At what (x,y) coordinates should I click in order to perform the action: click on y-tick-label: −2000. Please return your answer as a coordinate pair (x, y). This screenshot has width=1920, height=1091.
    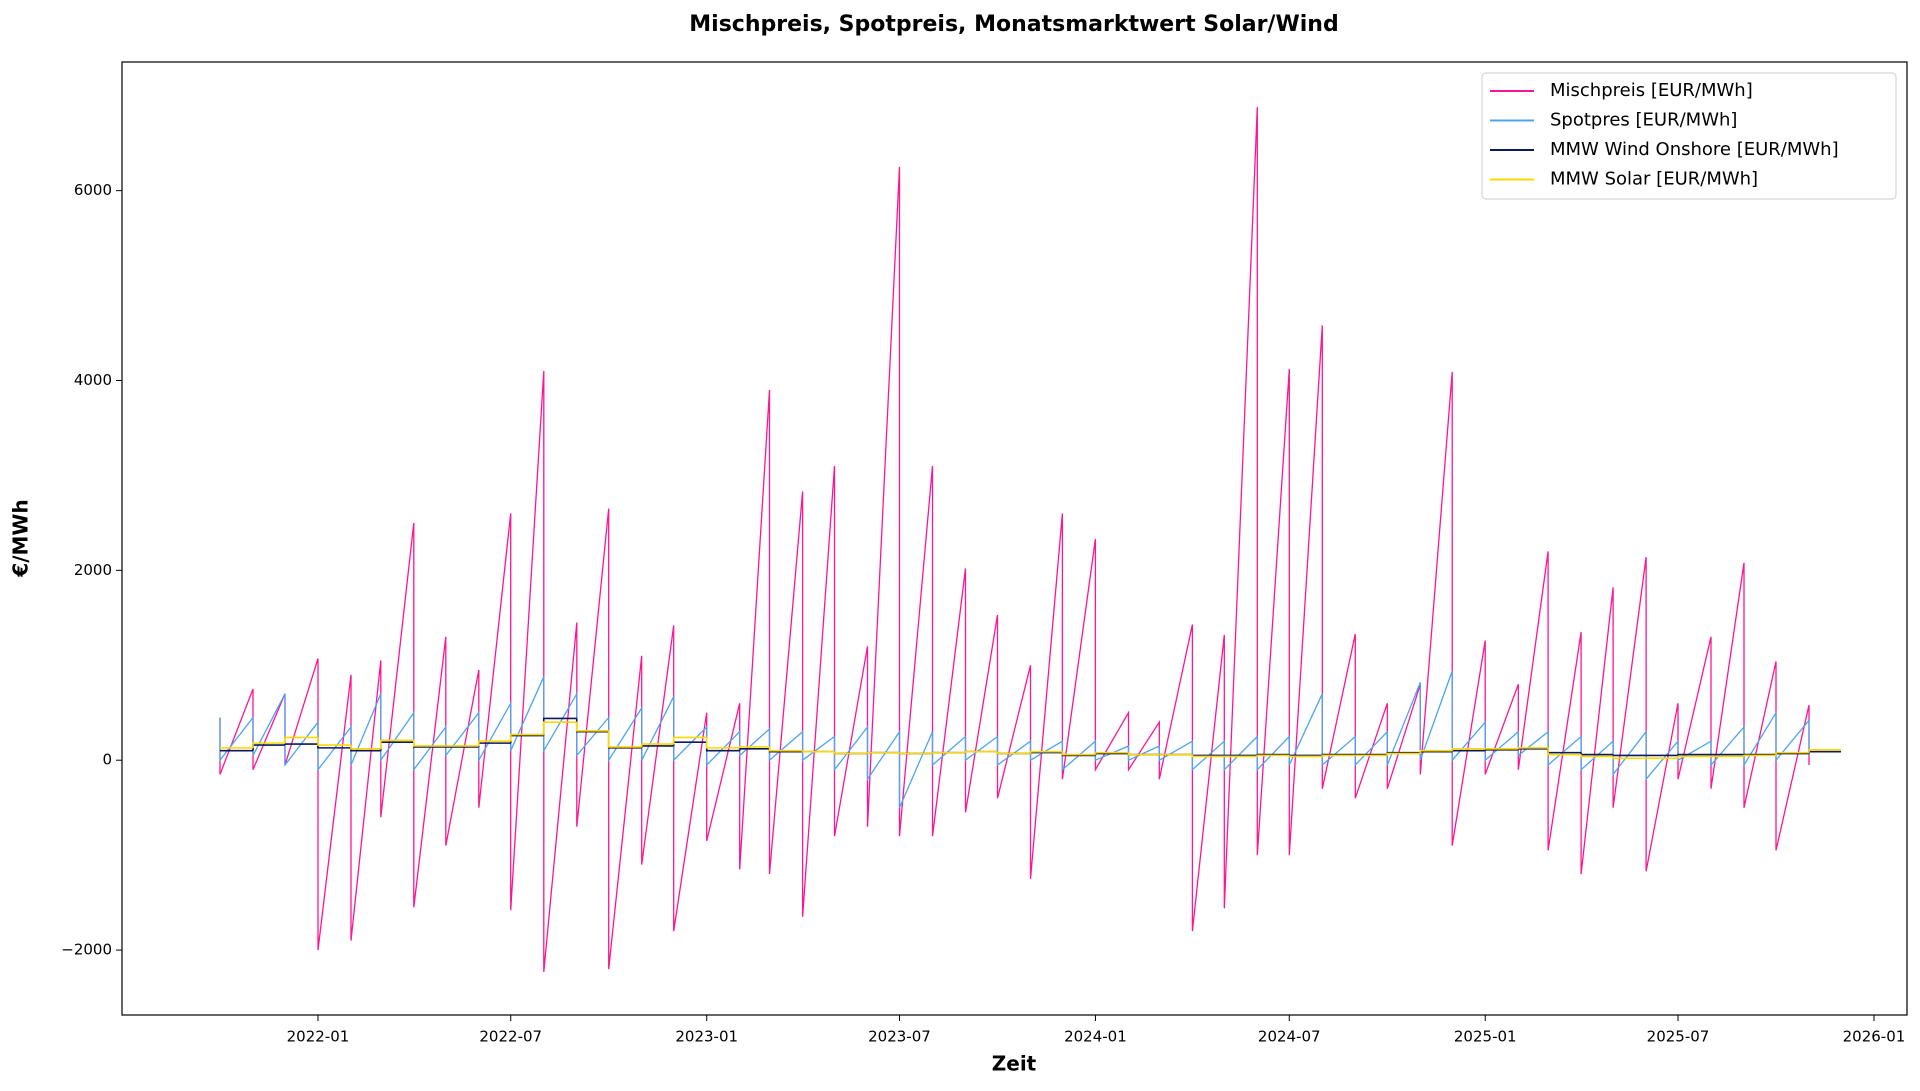
    Looking at the image, I should click on (86, 950).